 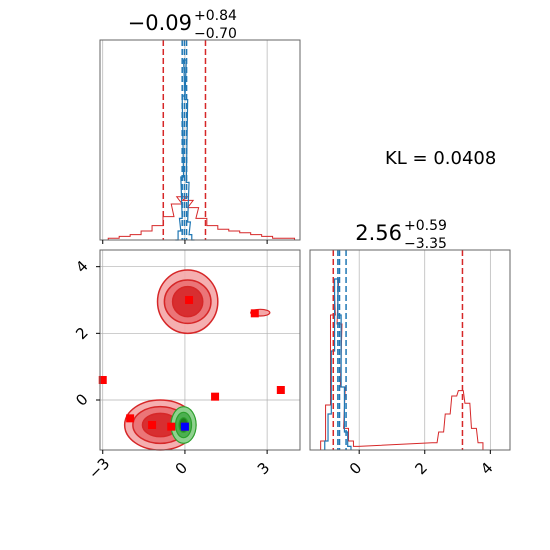 What do you see at coordinates (425, 226) in the screenshot?
I see `panel-title-plus: +0.59` at bounding box center [425, 226].